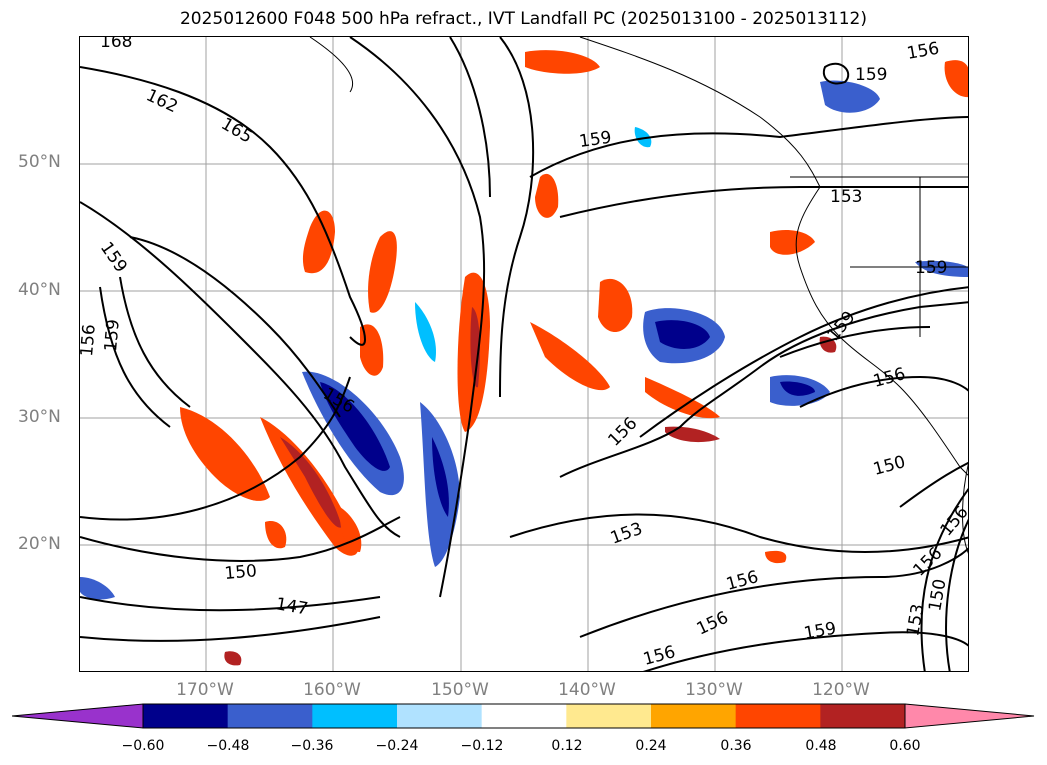 The height and width of the screenshot is (765, 1047). I want to click on colorbar-tick: −0.12, so click(482, 746).